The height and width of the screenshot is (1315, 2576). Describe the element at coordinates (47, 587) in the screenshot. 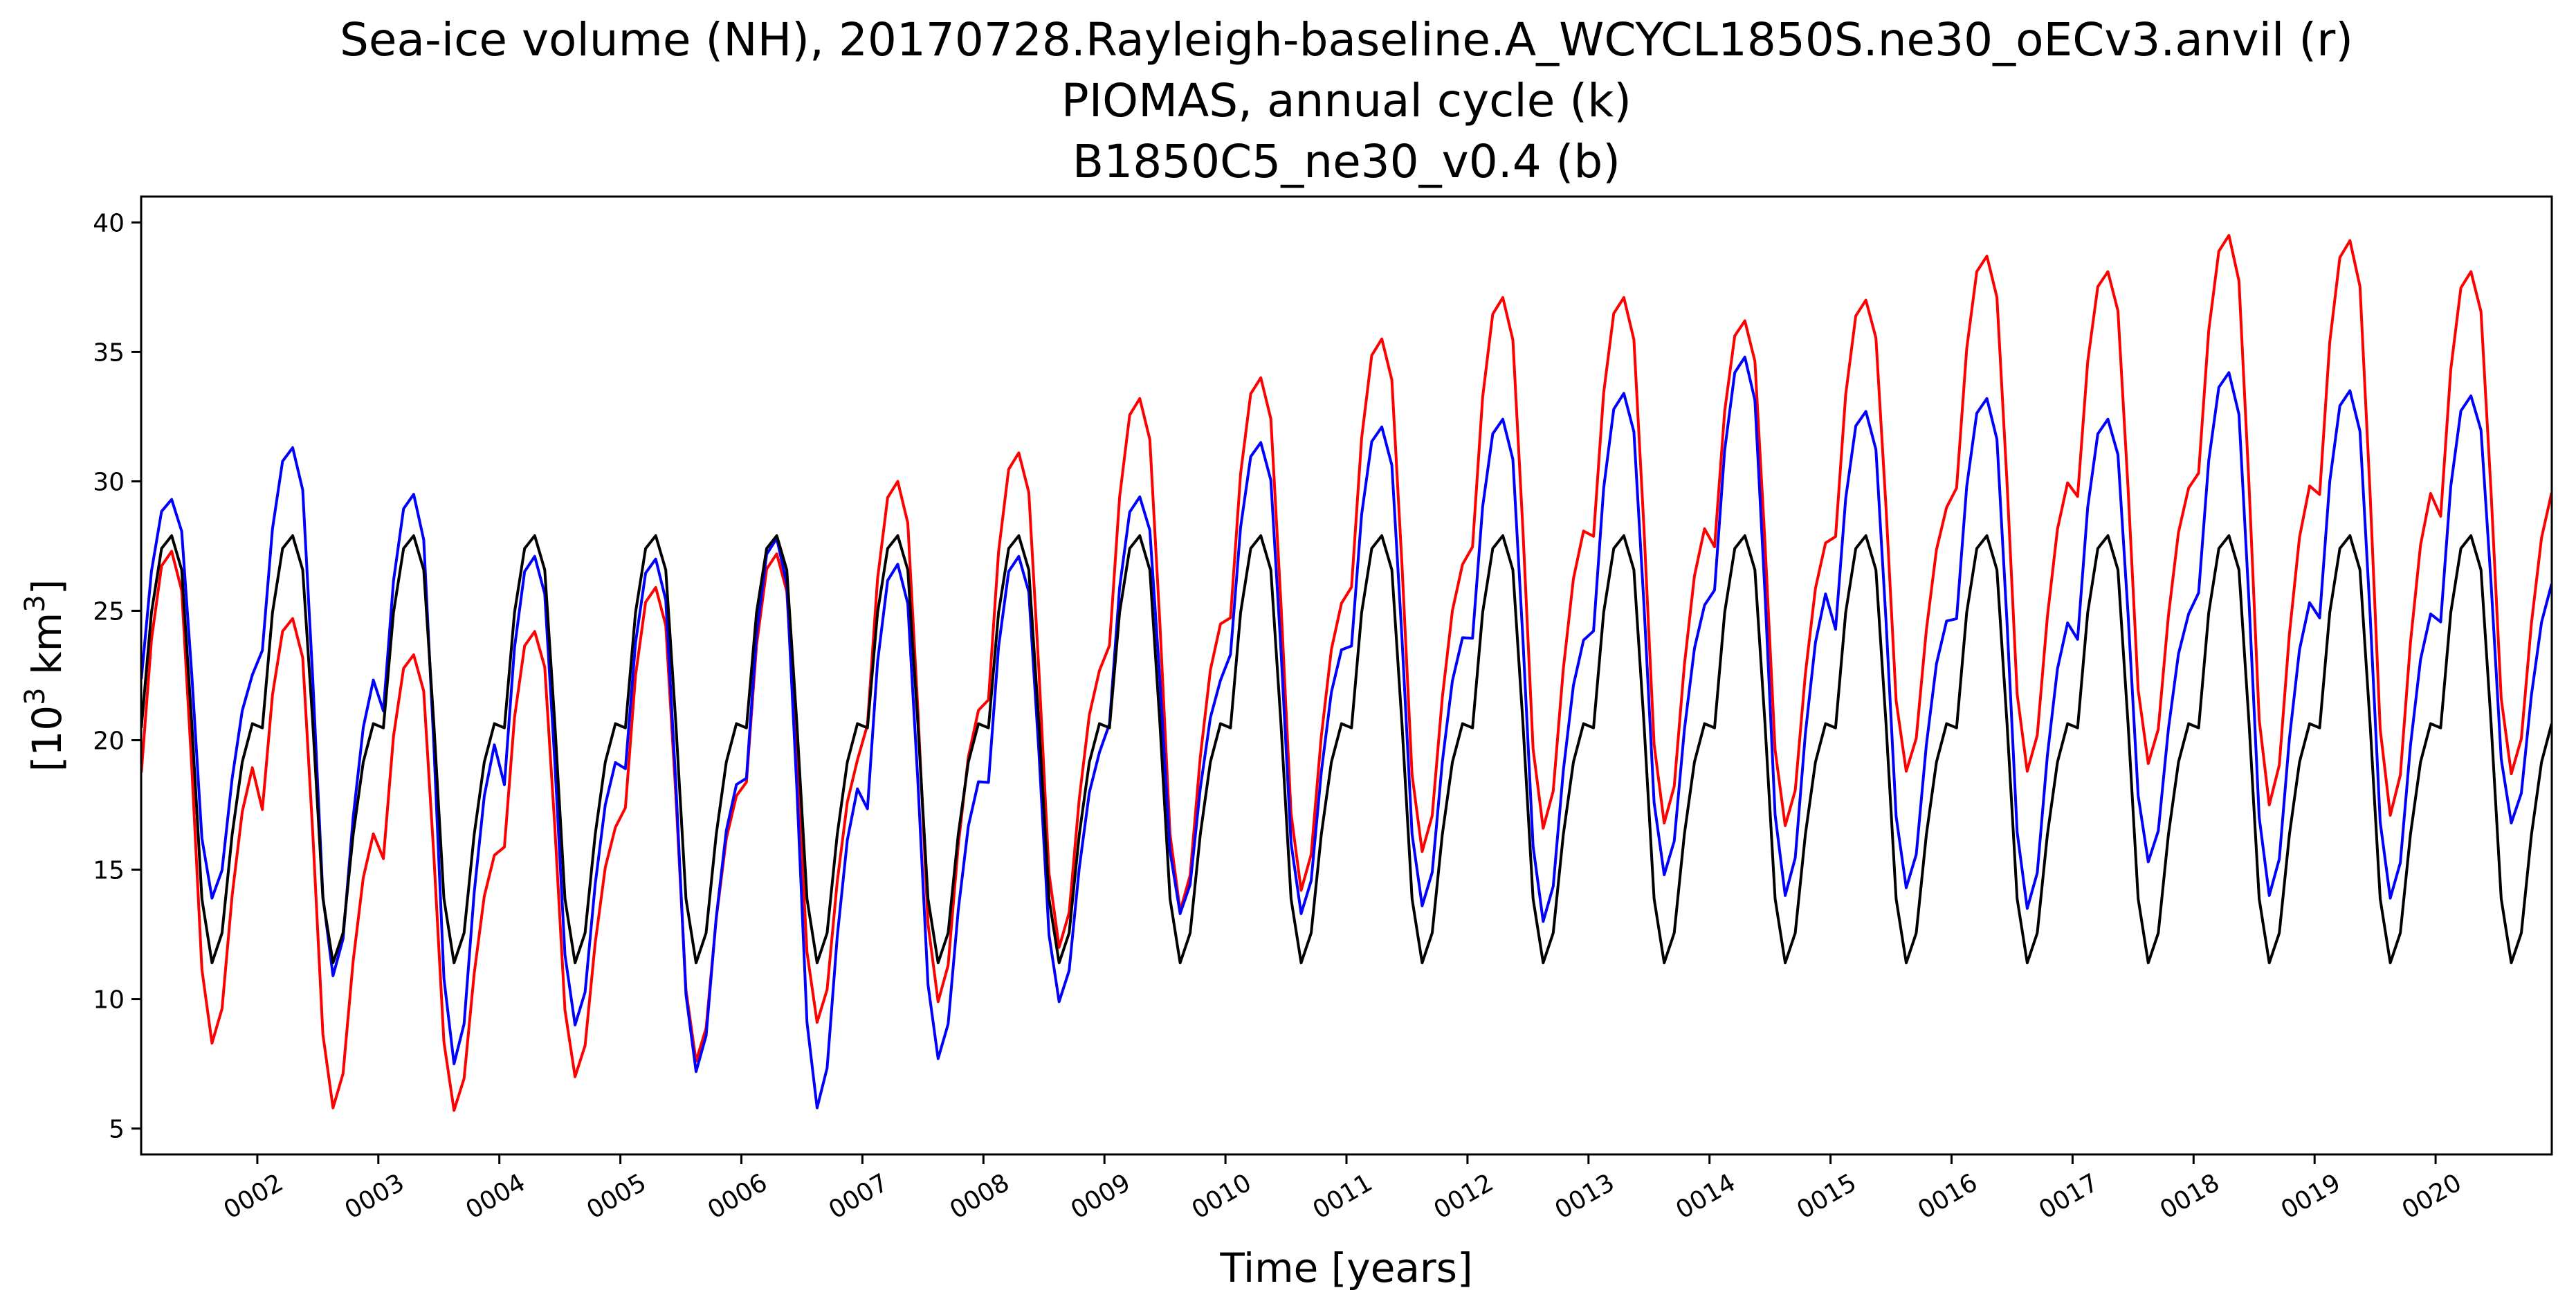

I see `y-label-post: ]` at that location.